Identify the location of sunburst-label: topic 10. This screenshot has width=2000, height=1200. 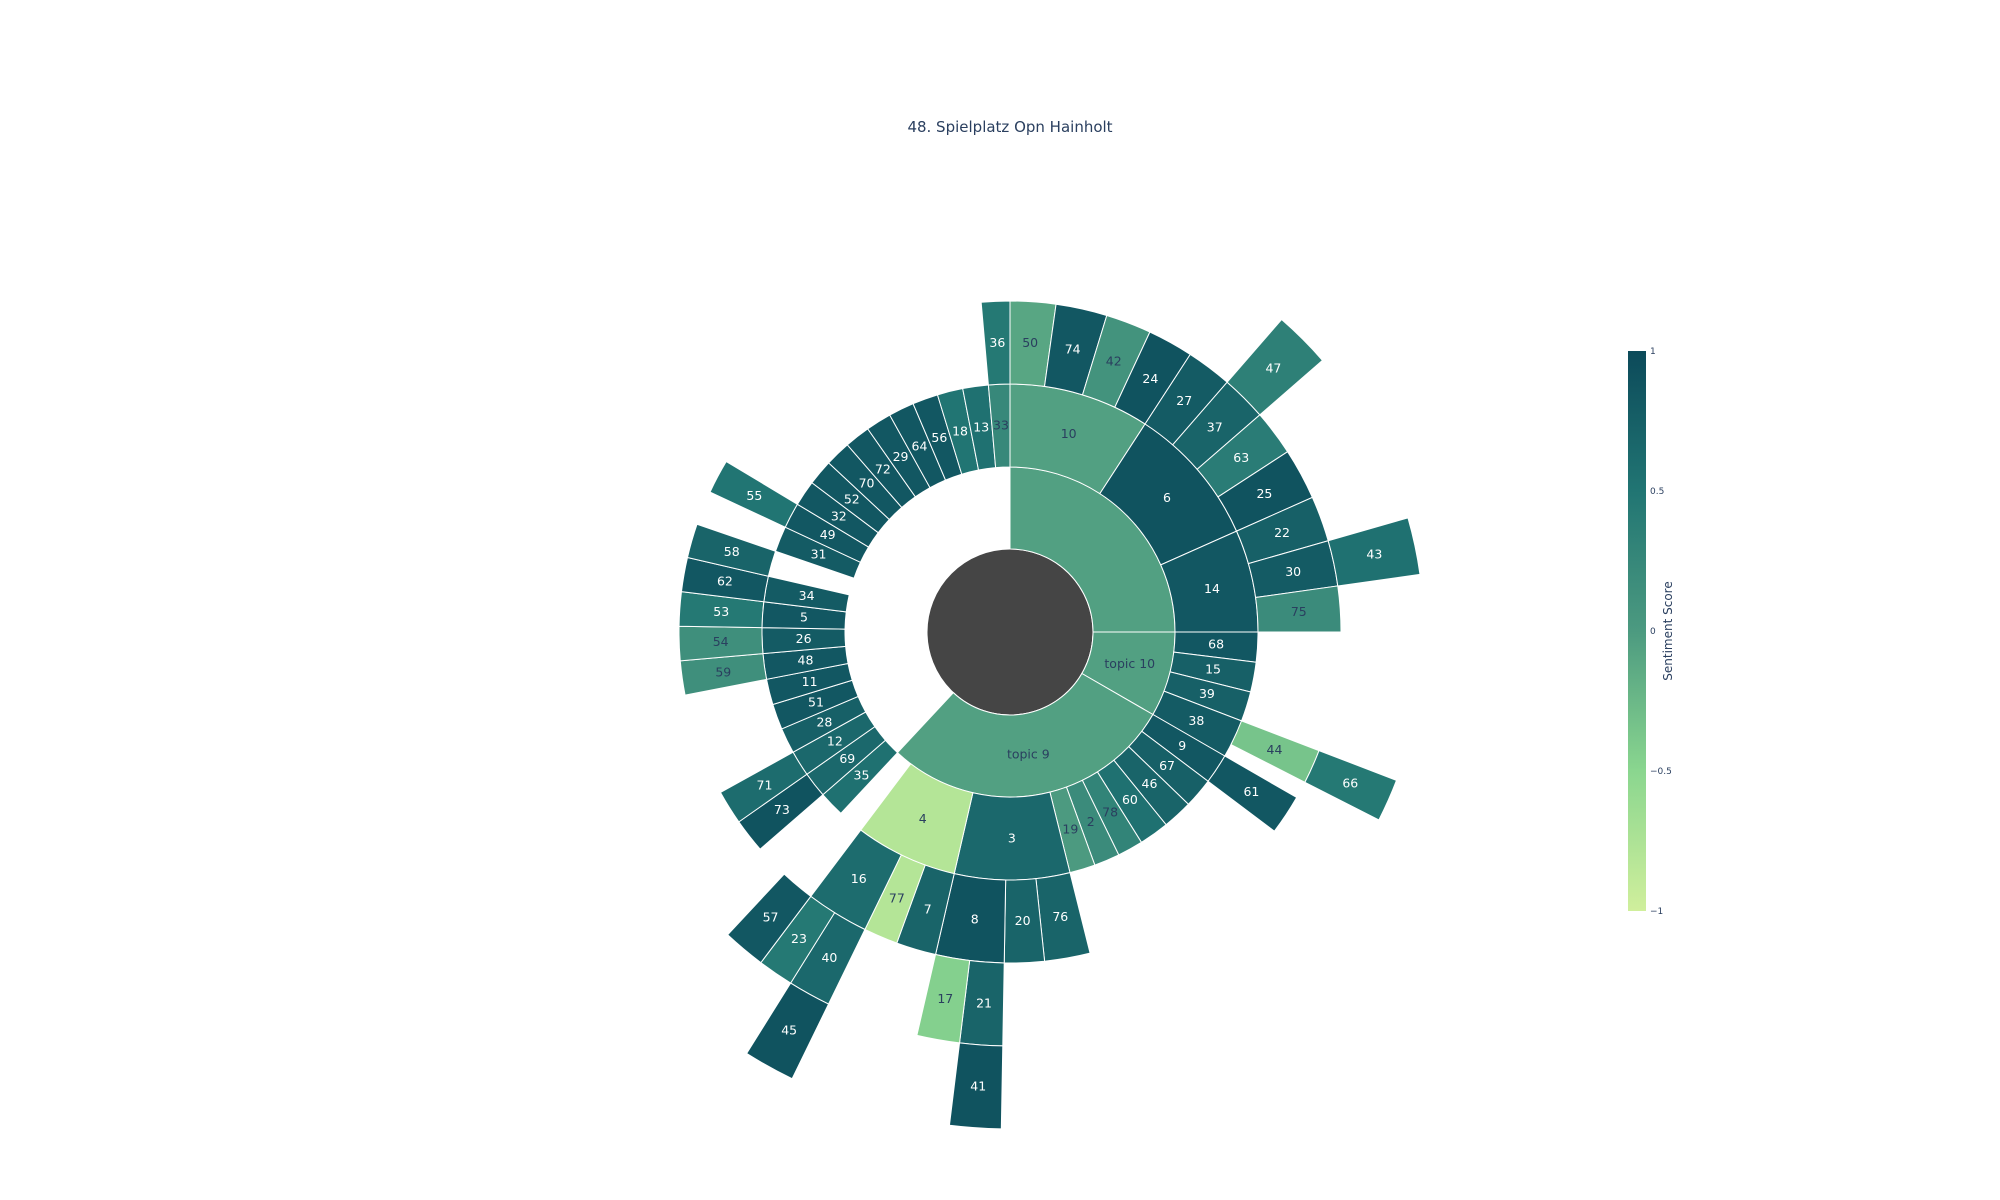
(1129, 663).